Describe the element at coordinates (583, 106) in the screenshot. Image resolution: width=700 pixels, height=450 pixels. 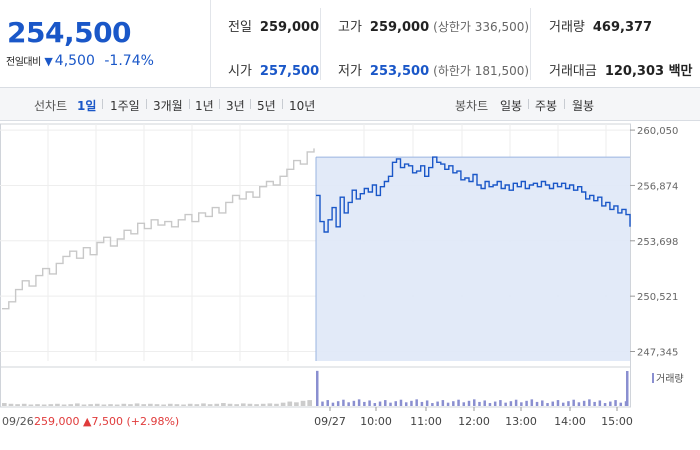
I see `tab-monthly: 월봉` at that location.